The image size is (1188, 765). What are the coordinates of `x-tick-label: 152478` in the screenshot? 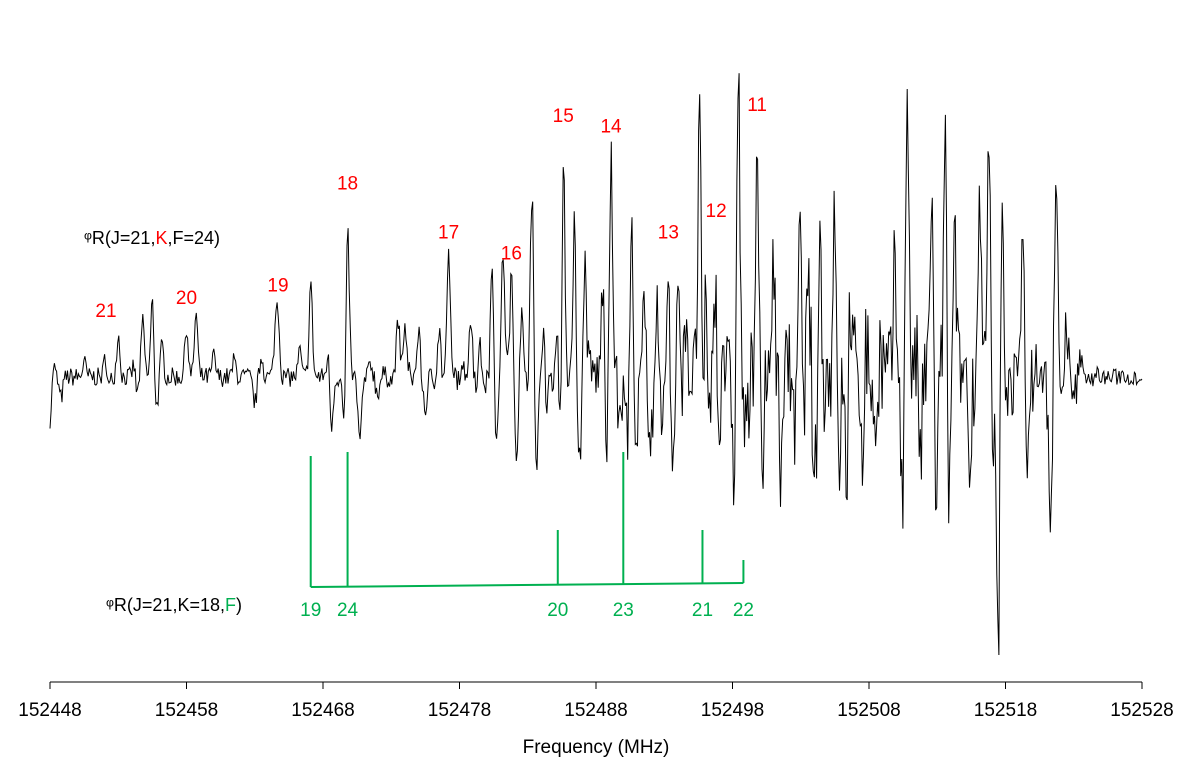 It's located at (459, 710).